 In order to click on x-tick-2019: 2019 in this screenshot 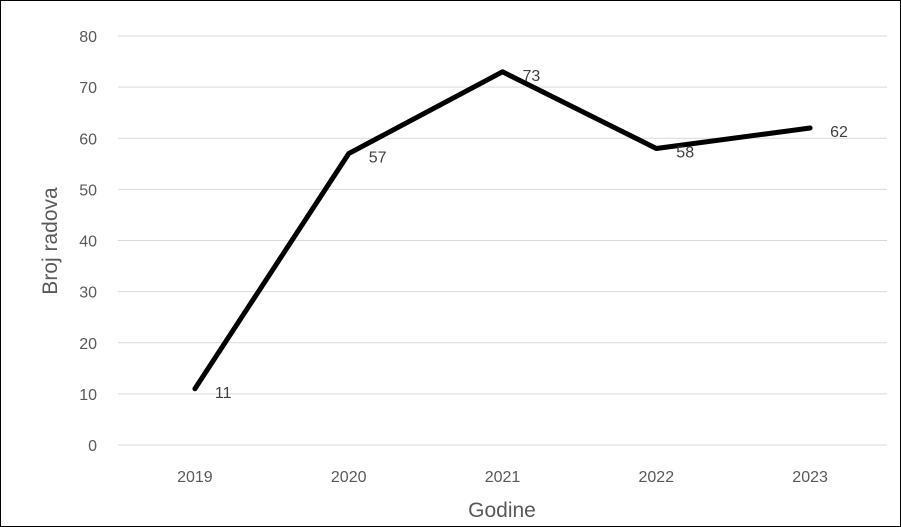, I will do `click(195, 477)`.